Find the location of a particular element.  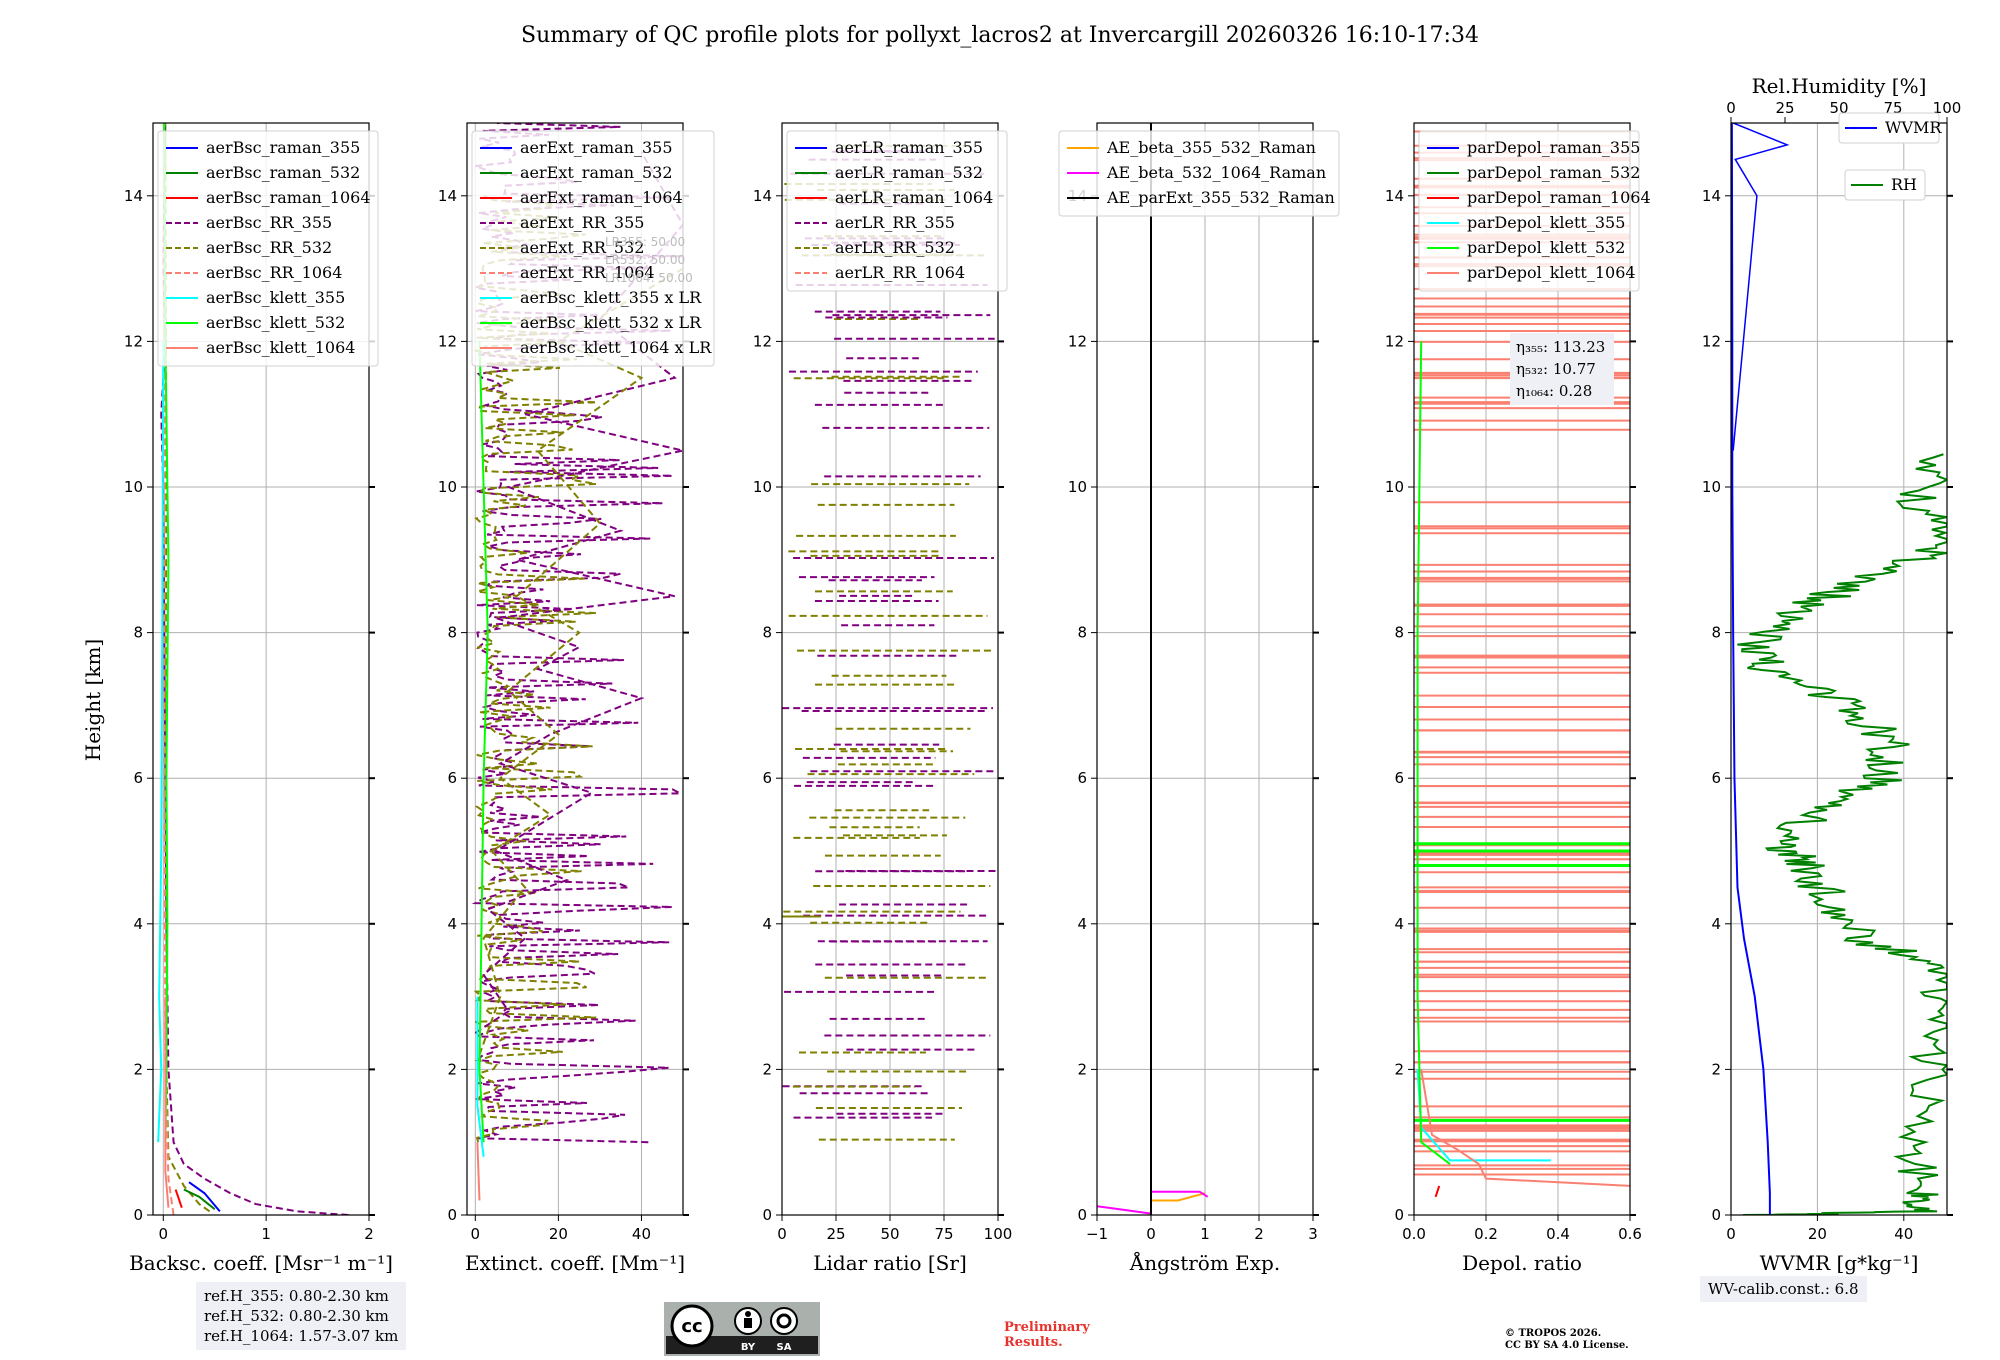

x-axis-label: Backsc. coeff. [Msr⁻¹ m⁻¹] is located at coordinates (261, 1263).